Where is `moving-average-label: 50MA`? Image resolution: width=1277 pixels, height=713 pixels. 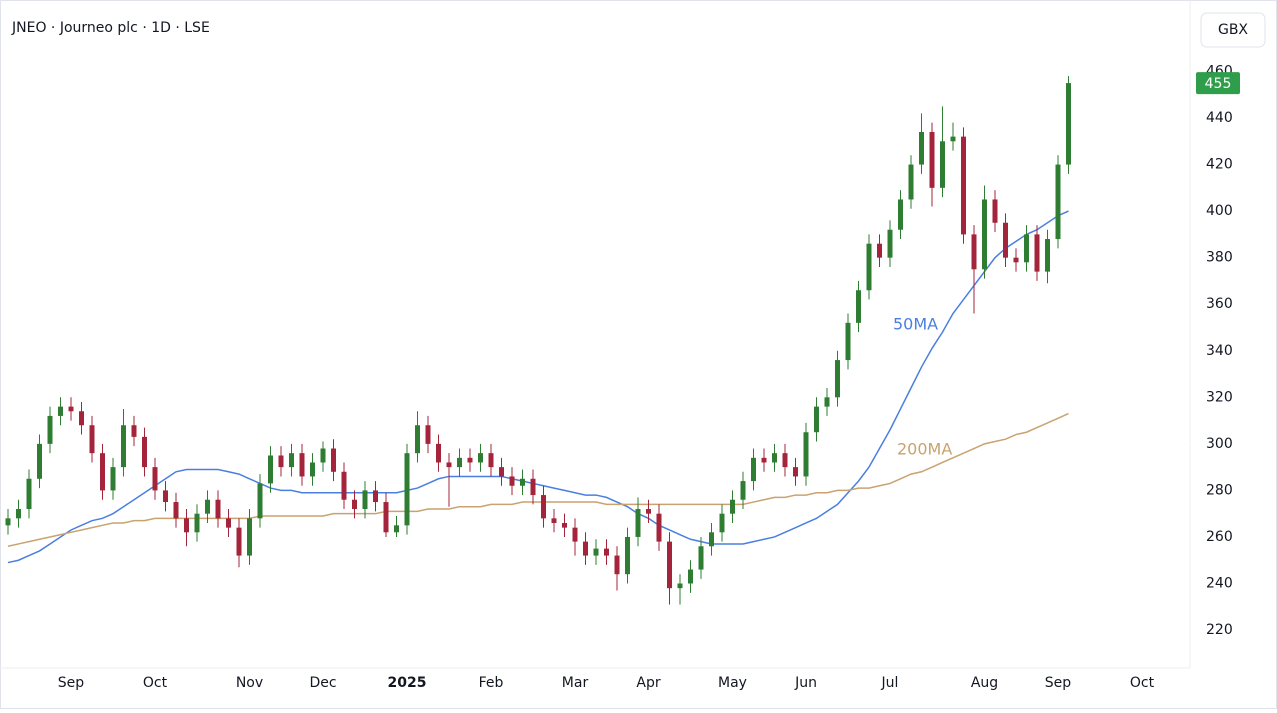
moving-average-label: 50MA is located at coordinates (915, 324).